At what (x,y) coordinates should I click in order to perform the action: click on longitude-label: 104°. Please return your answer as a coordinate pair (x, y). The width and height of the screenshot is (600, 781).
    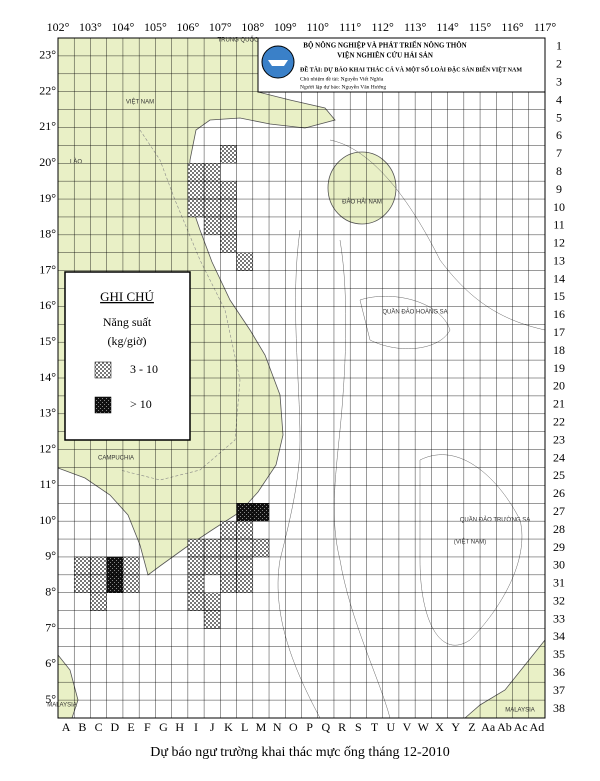
    Looking at the image, I should click on (123, 27).